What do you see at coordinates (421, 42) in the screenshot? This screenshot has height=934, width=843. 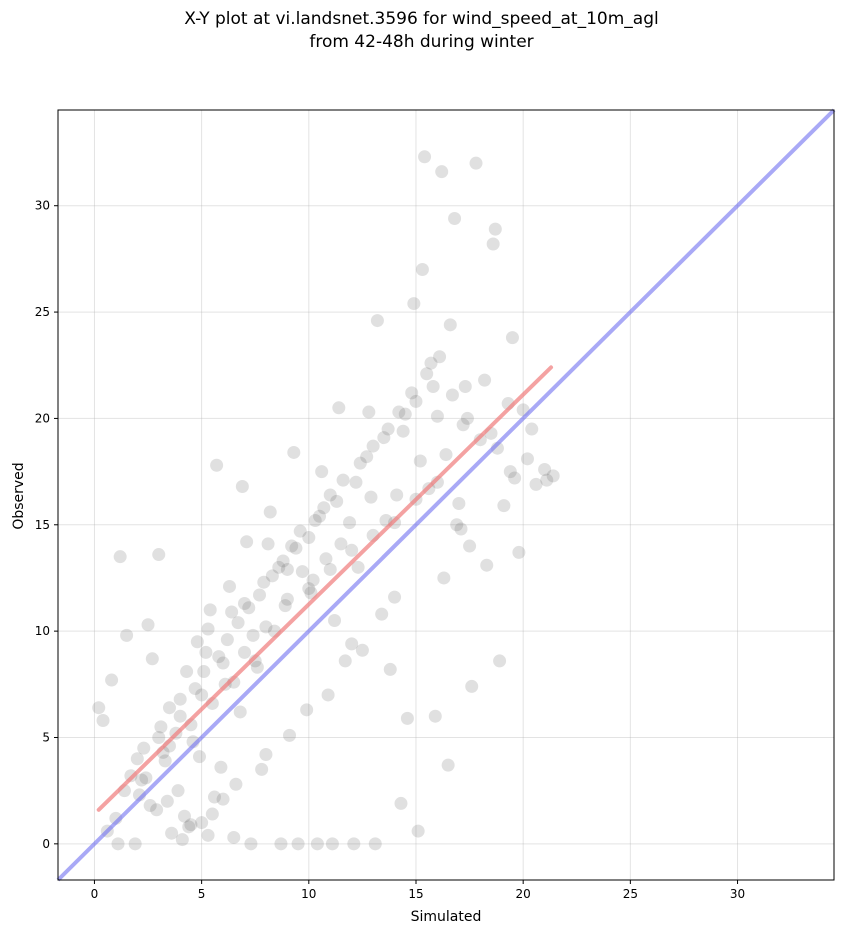 I see `chart-title-line-2: from 42-48h during winter` at bounding box center [421, 42].